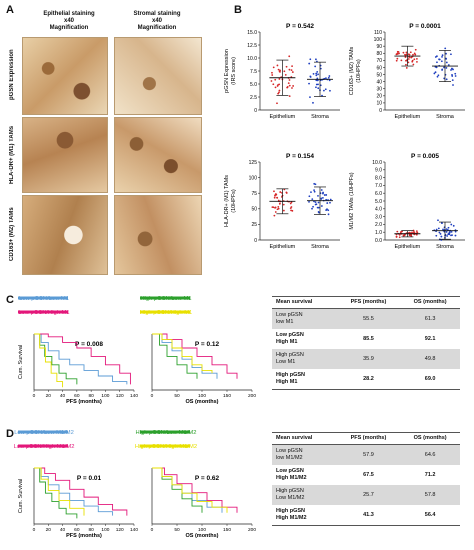 The image size is (474, 550). Describe the element at coordinates (10, 10) in the screenshot. I see `panel-a-letter: A` at that location.